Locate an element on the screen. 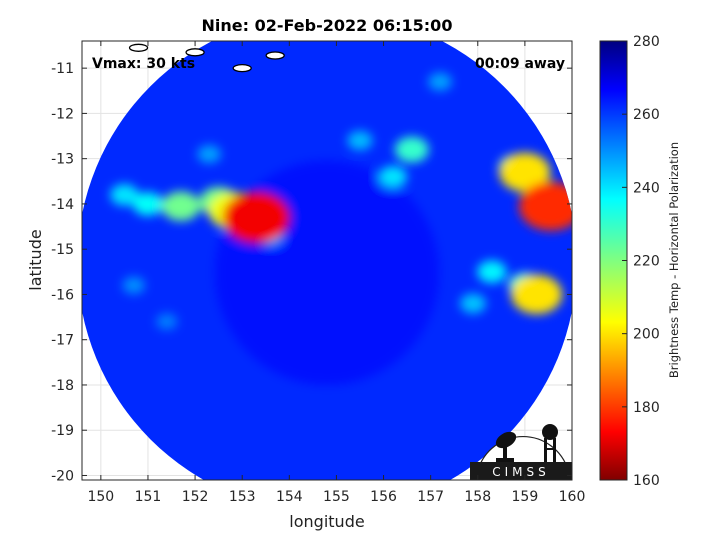 This screenshot has height=540, width=720. y-tick-label: -18 is located at coordinates (62, 386).